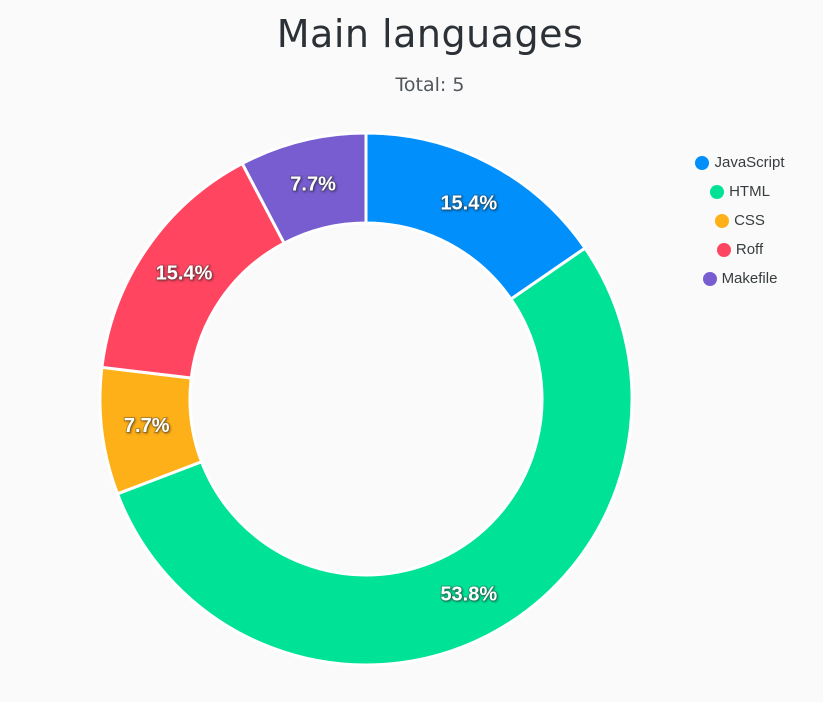 The height and width of the screenshot is (702, 823). What do you see at coordinates (430, 85) in the screenshot?
I see `chart-subtitle: Total: 5` at bounding box center [430, 85].